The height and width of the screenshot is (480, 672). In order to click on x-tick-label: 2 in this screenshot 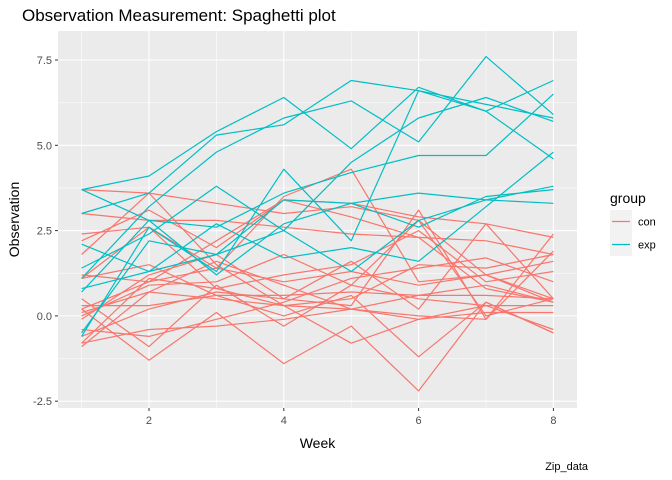, I will do `click(149, 421)`.